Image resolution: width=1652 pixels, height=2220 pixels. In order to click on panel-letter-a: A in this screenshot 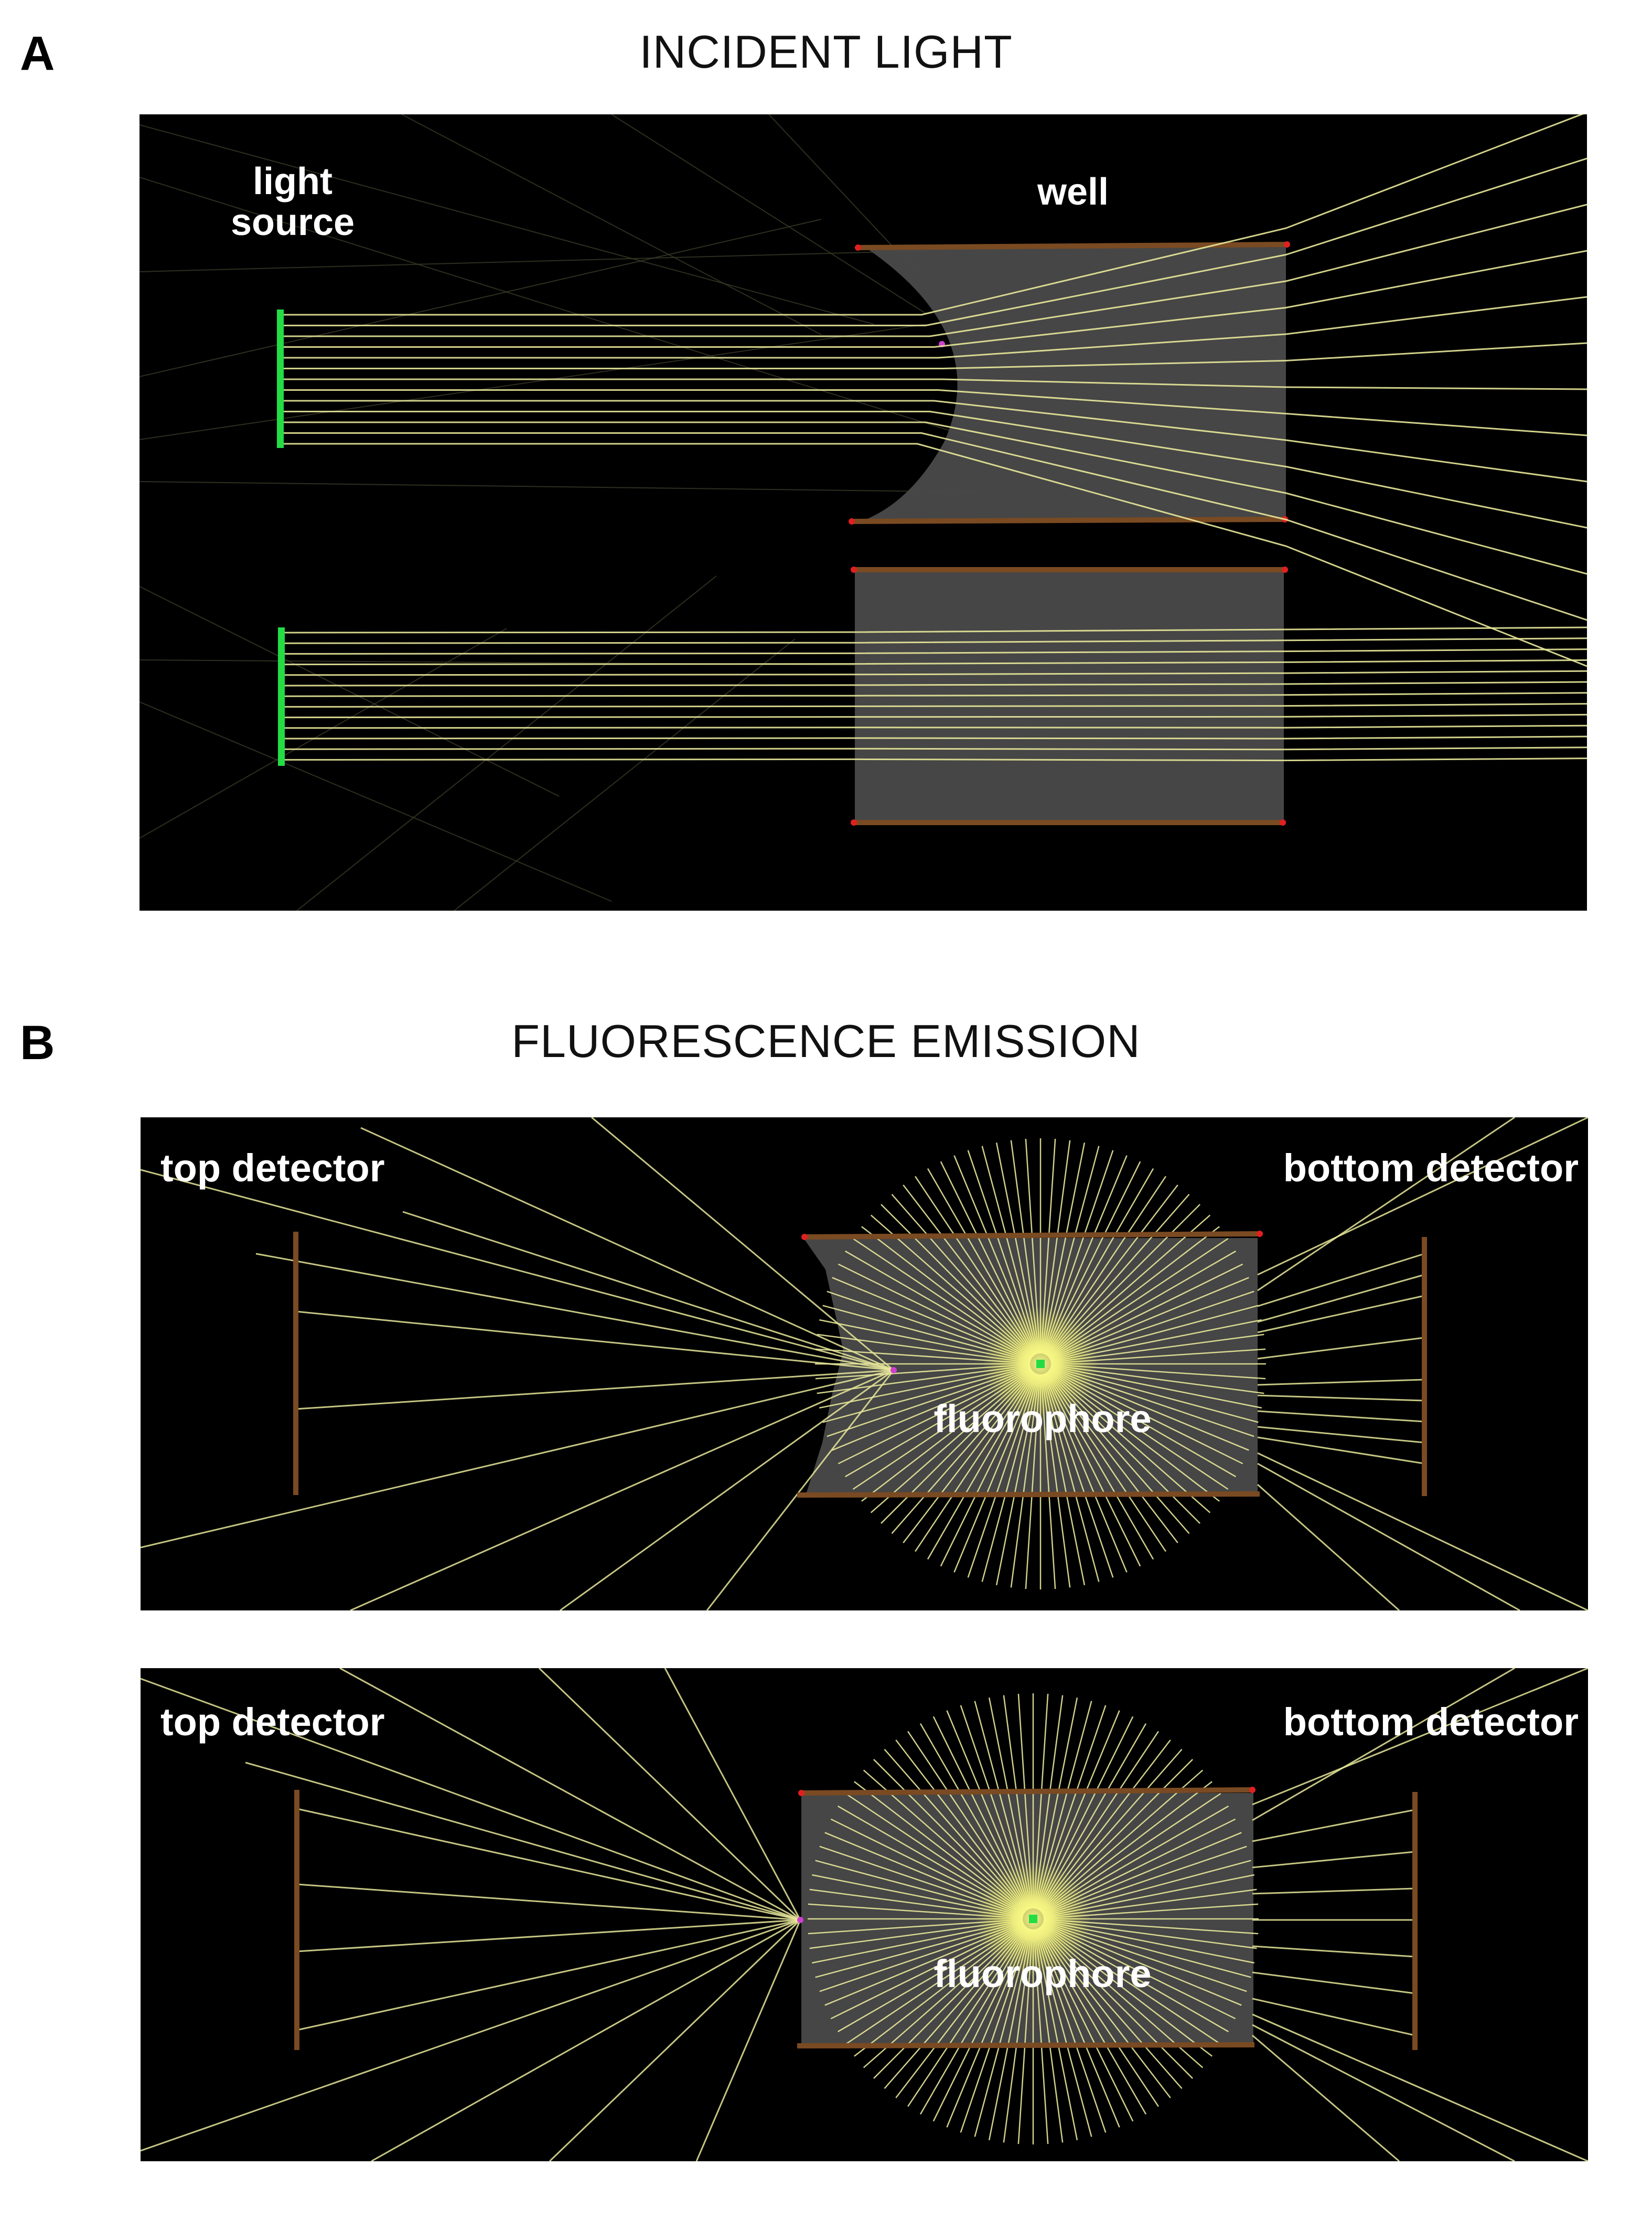, I will do `click(38, 53)`.